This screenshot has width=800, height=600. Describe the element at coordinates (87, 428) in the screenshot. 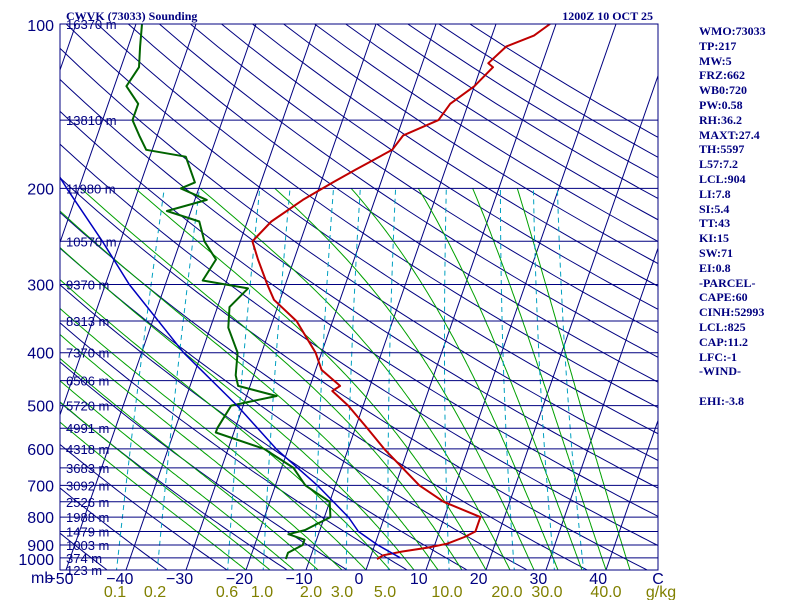

I see `height-label: 4991 m` at that location.